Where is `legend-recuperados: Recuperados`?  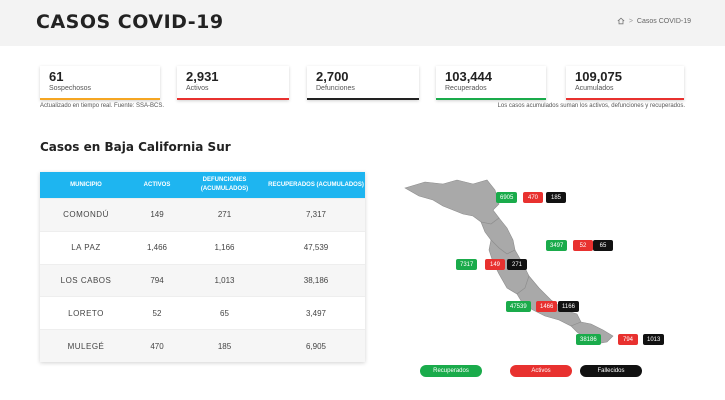 legend-recuperados: Recuperados is located at coordinates (451, 371).